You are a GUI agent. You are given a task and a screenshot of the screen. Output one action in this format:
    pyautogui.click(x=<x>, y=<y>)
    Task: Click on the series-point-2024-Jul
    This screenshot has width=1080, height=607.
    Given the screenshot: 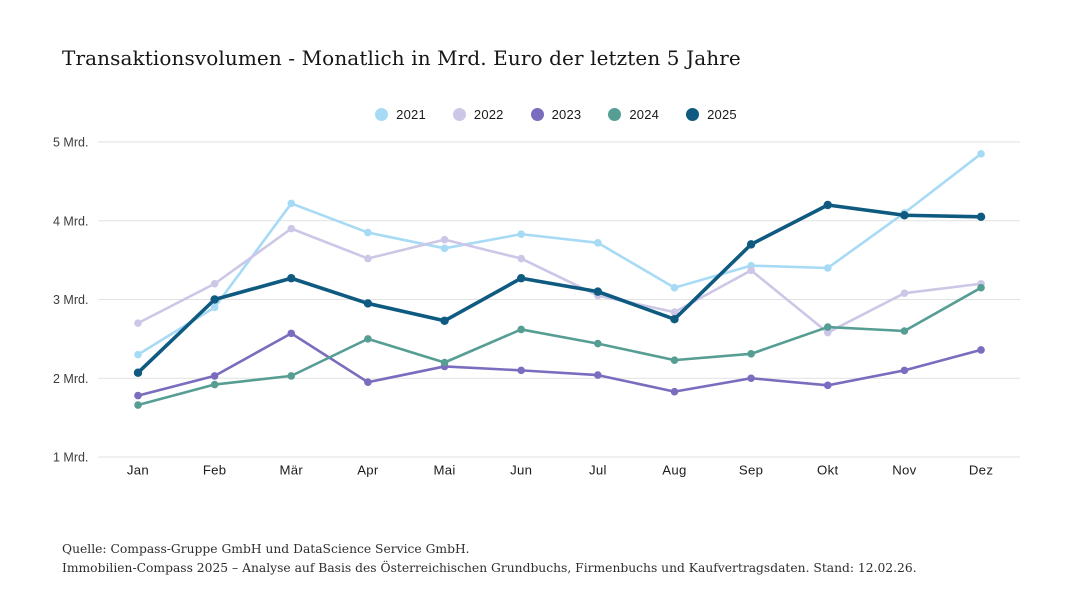 What is the action you would take?
    pyautogui.click(x=598, y=343)
    